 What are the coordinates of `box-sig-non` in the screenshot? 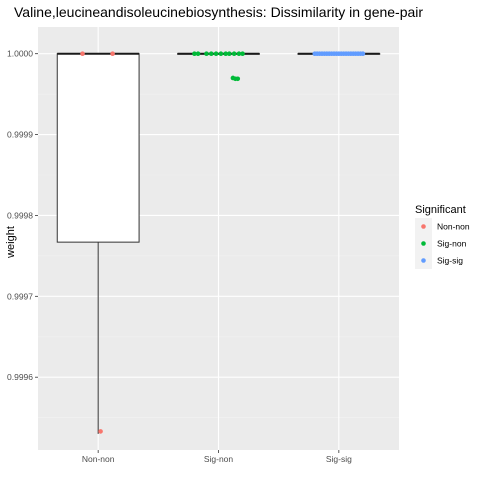 It's located at (218, 53).